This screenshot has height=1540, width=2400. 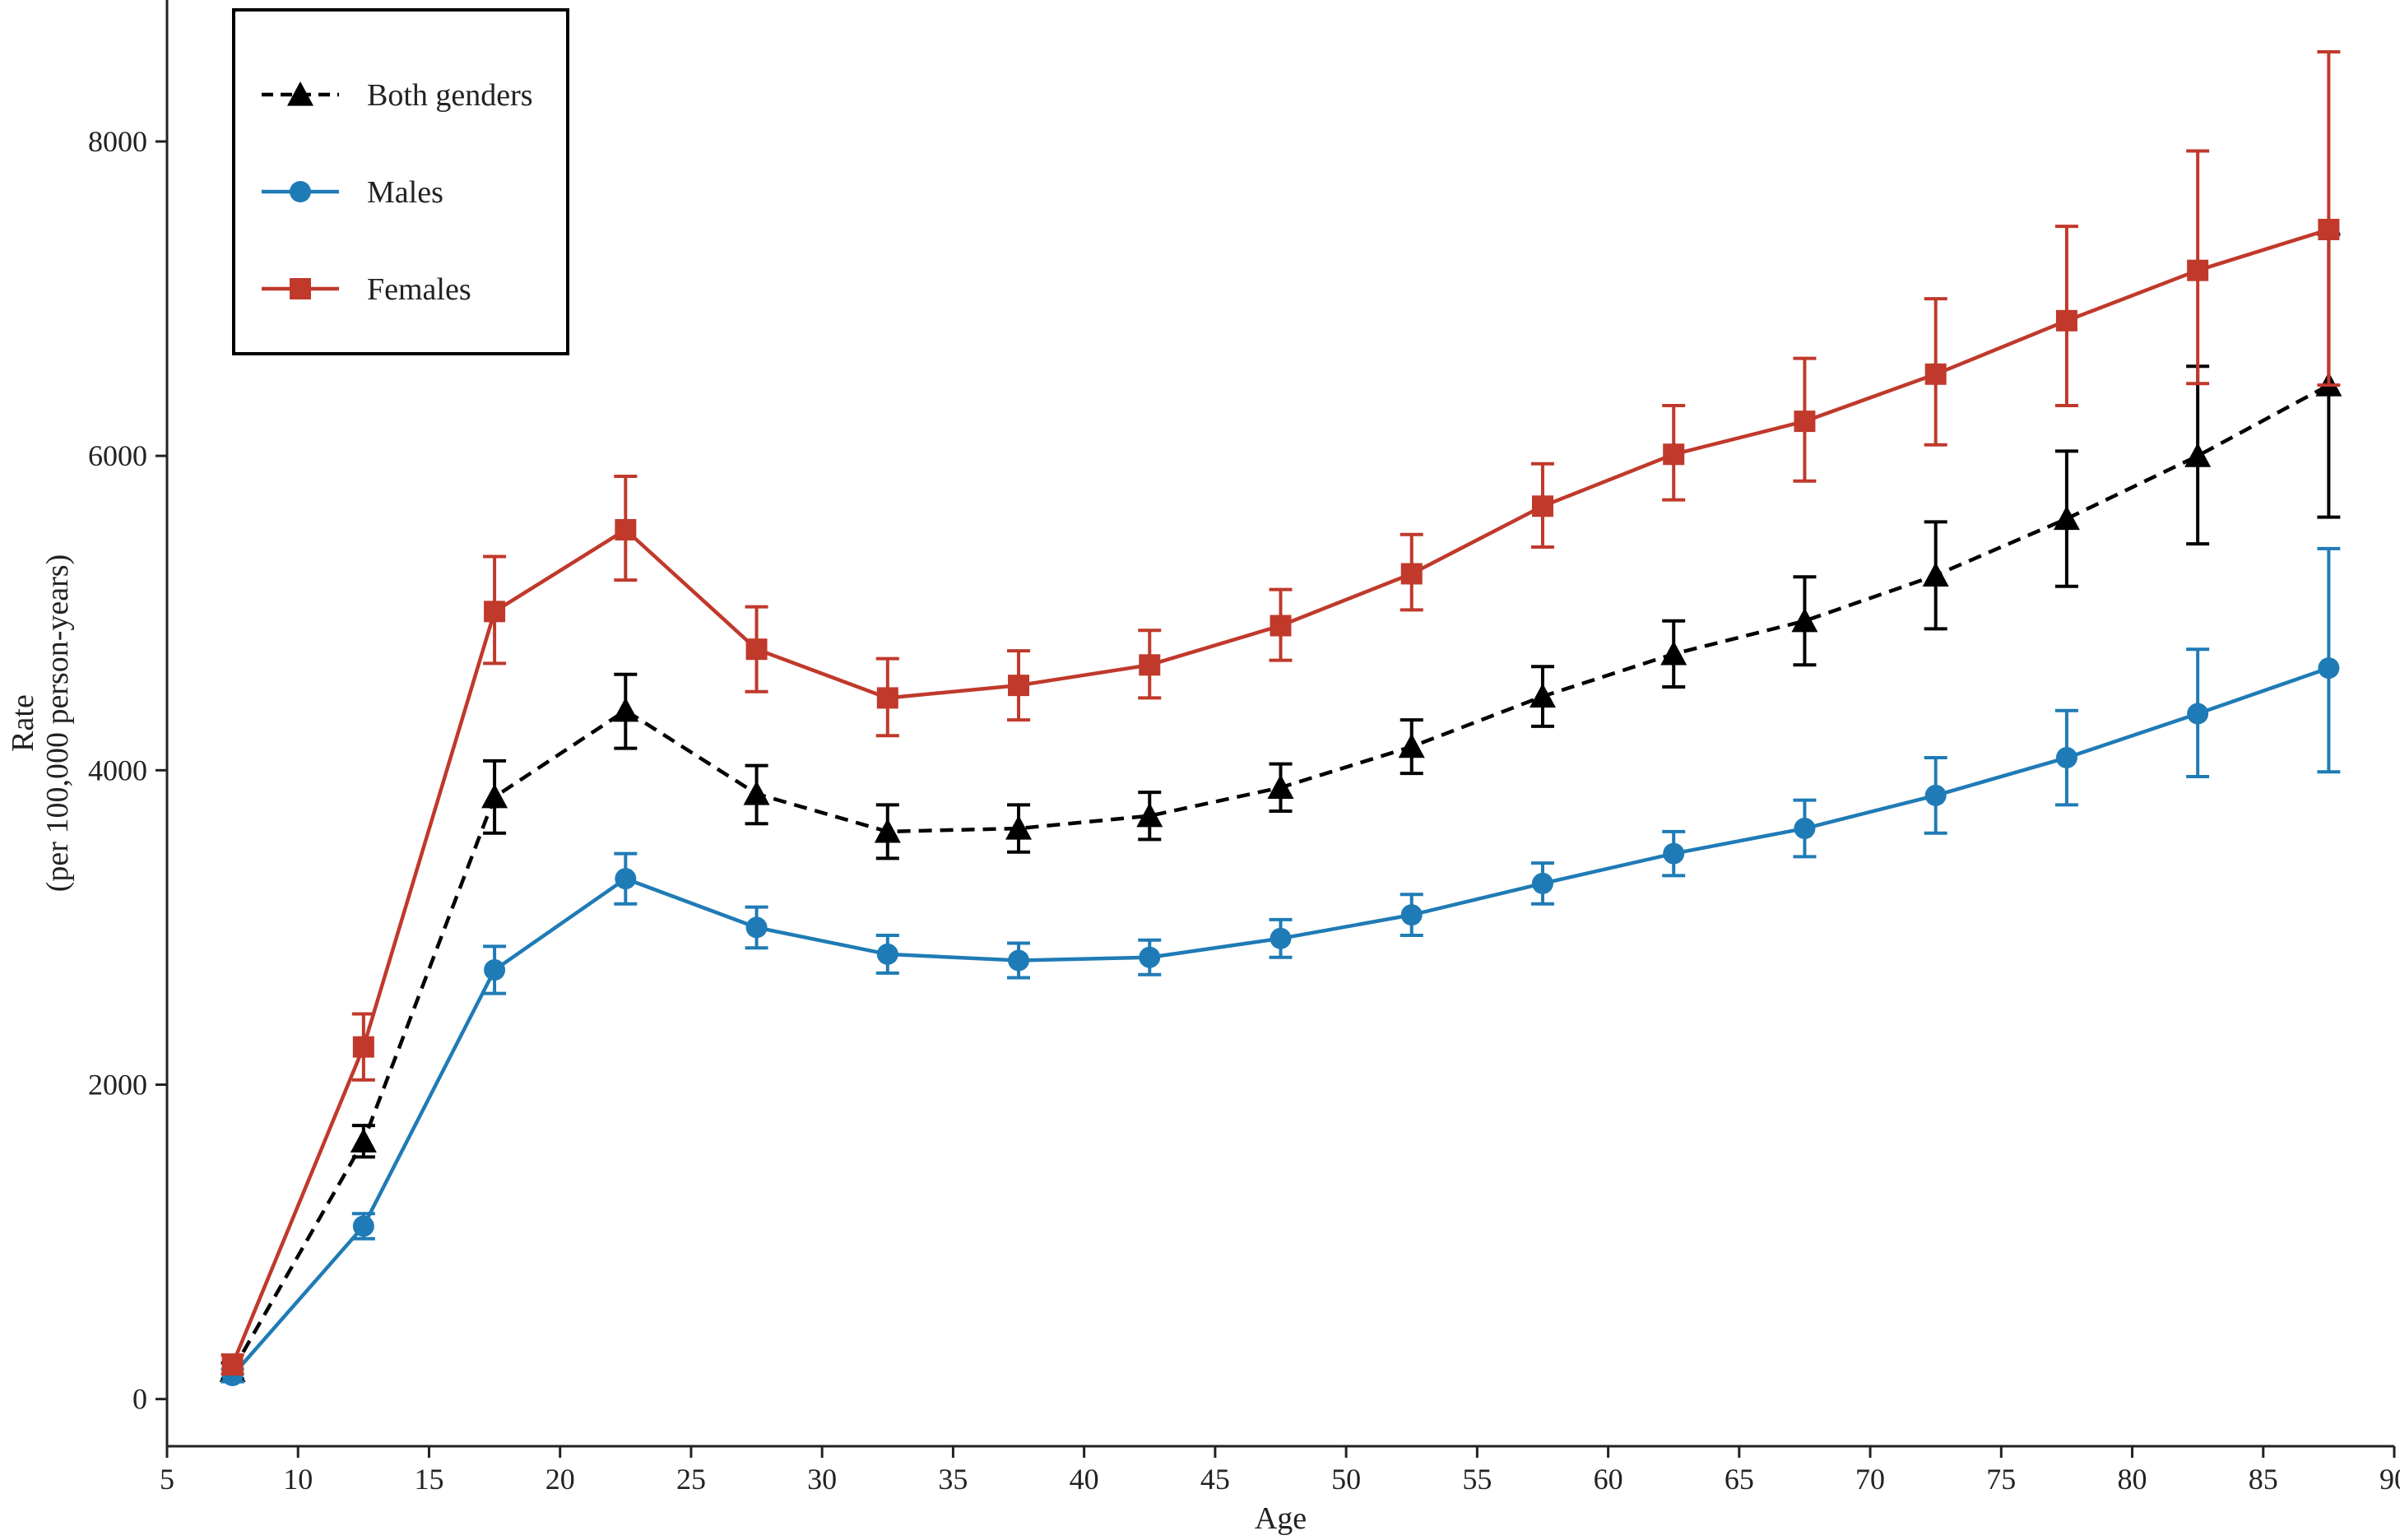 What do you see at coordinates (450, 95) in the screenshot?
I see `legend-label: Both genders` at bounding box center [450, 95].